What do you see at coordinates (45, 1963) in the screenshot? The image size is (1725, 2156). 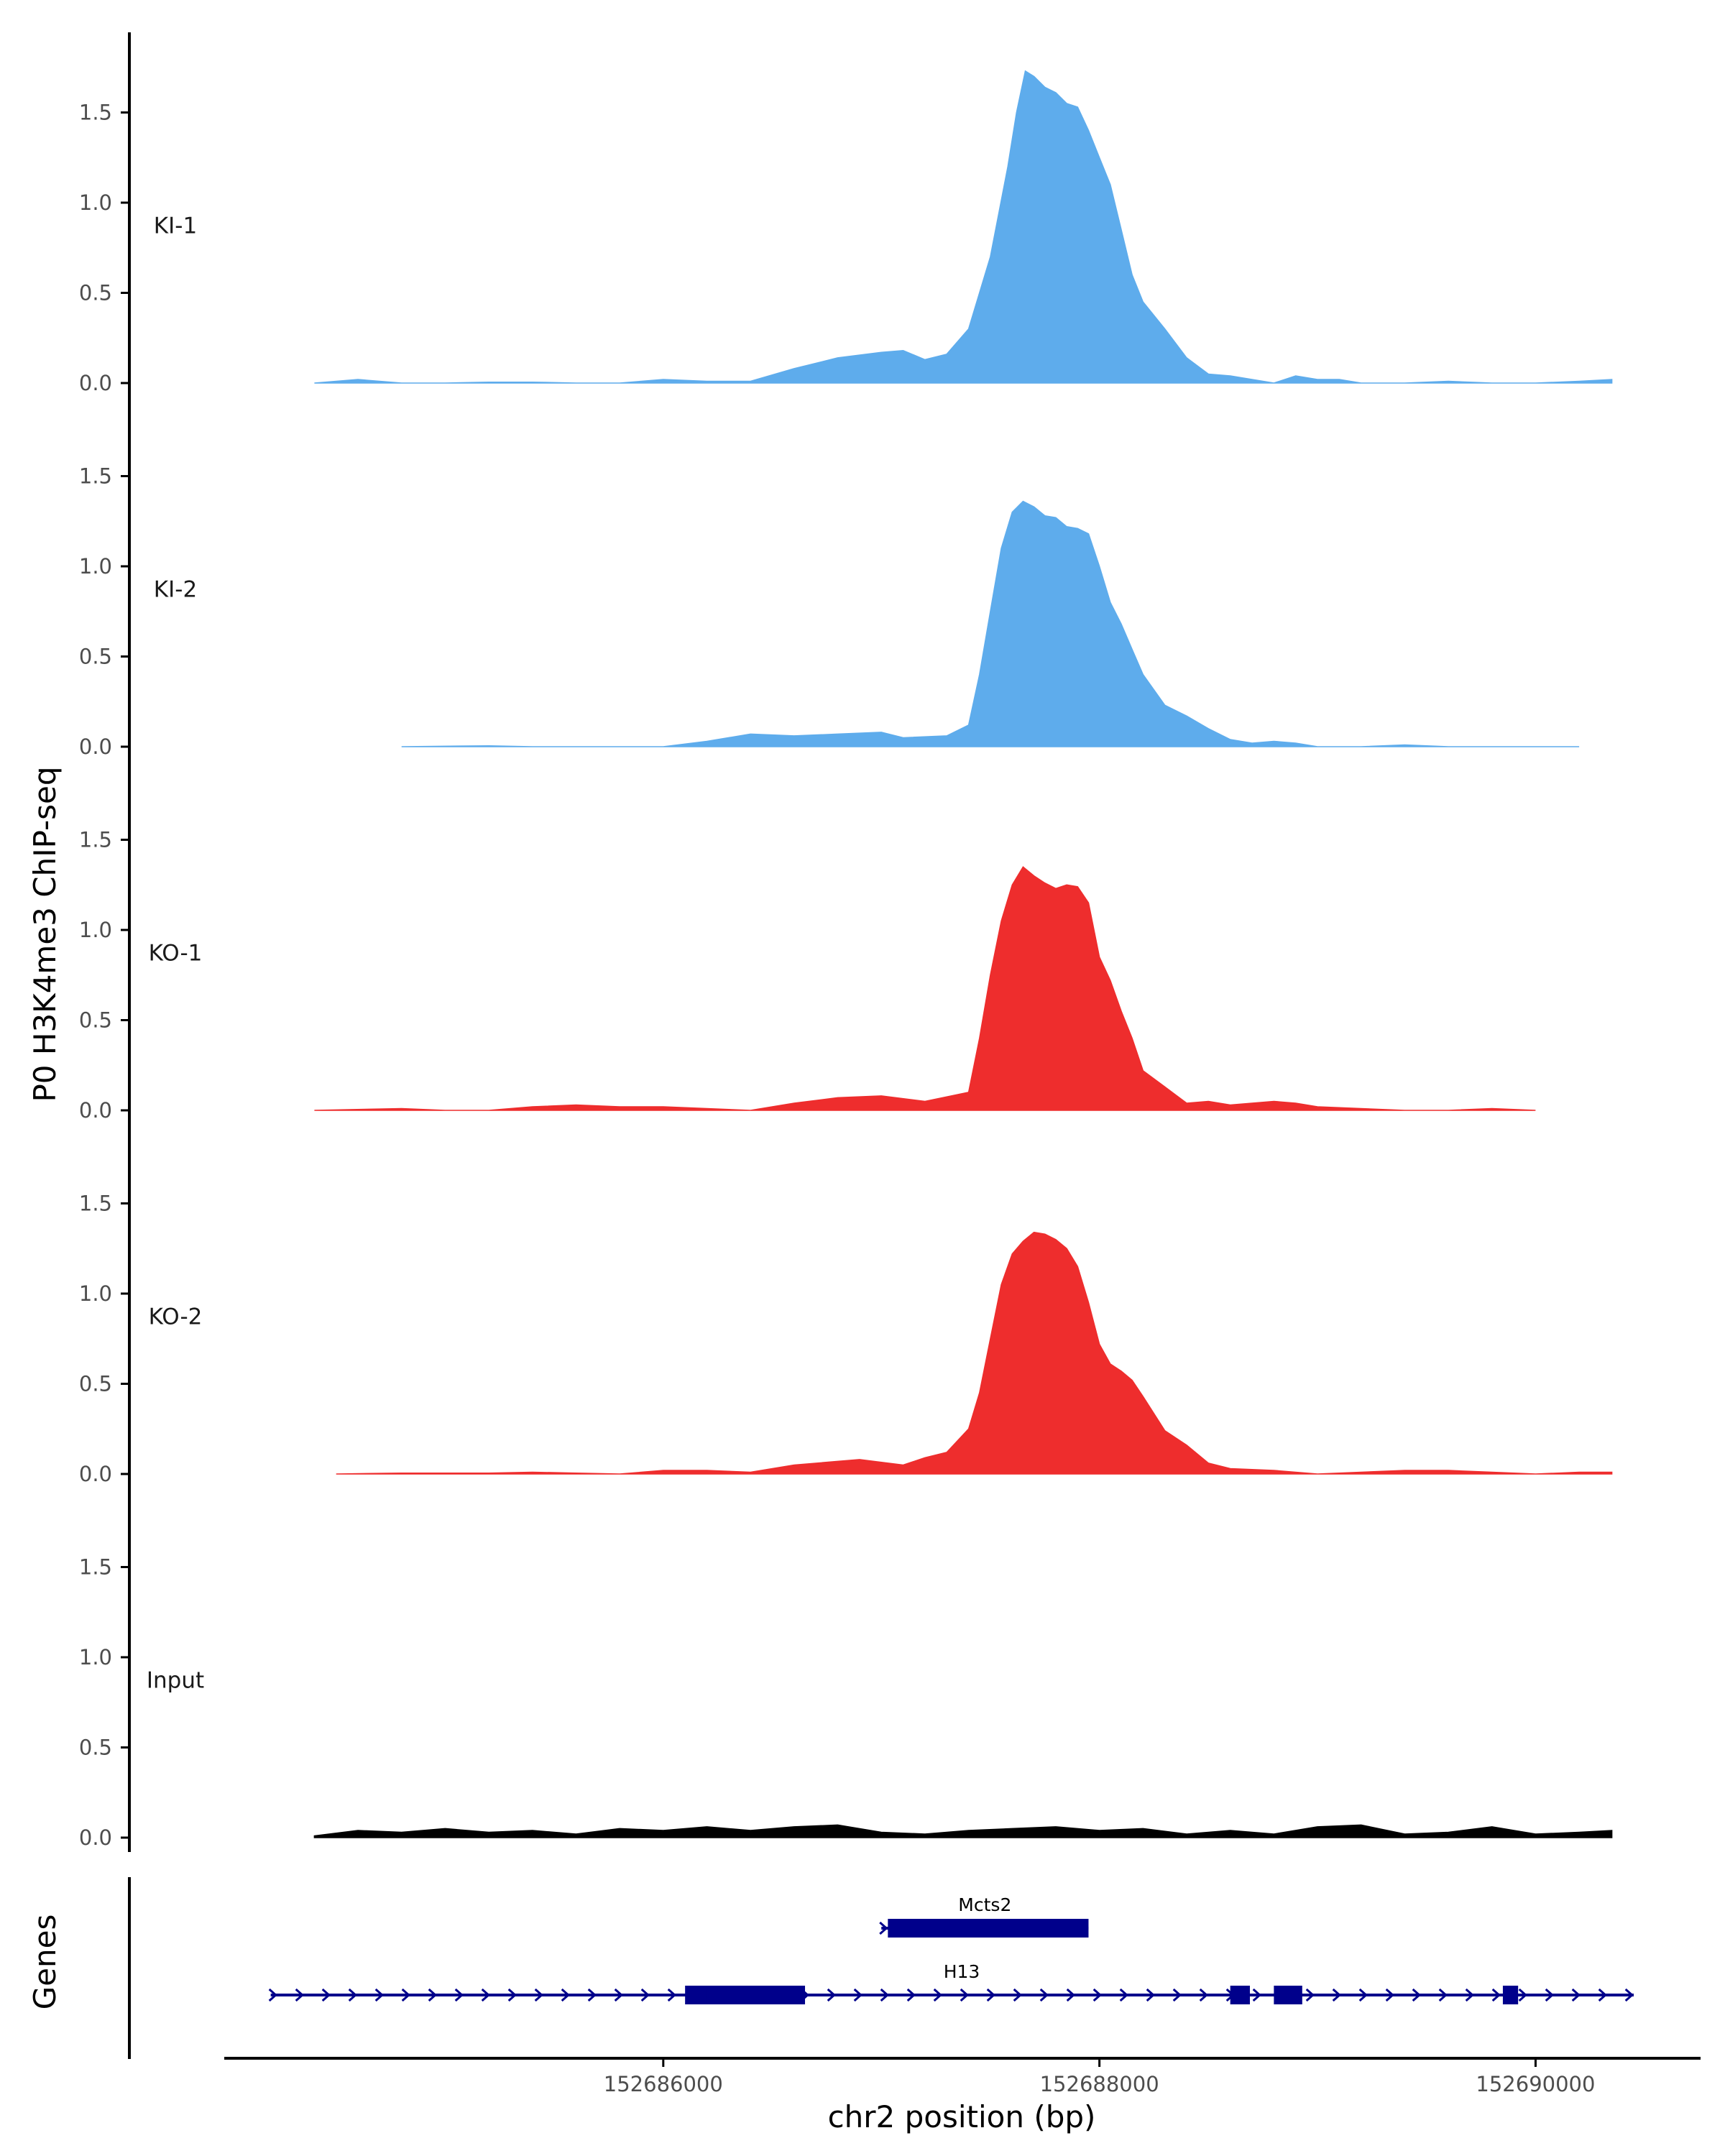 I see `genes-axis-title: Genes` at bounding box center [45, 1963].